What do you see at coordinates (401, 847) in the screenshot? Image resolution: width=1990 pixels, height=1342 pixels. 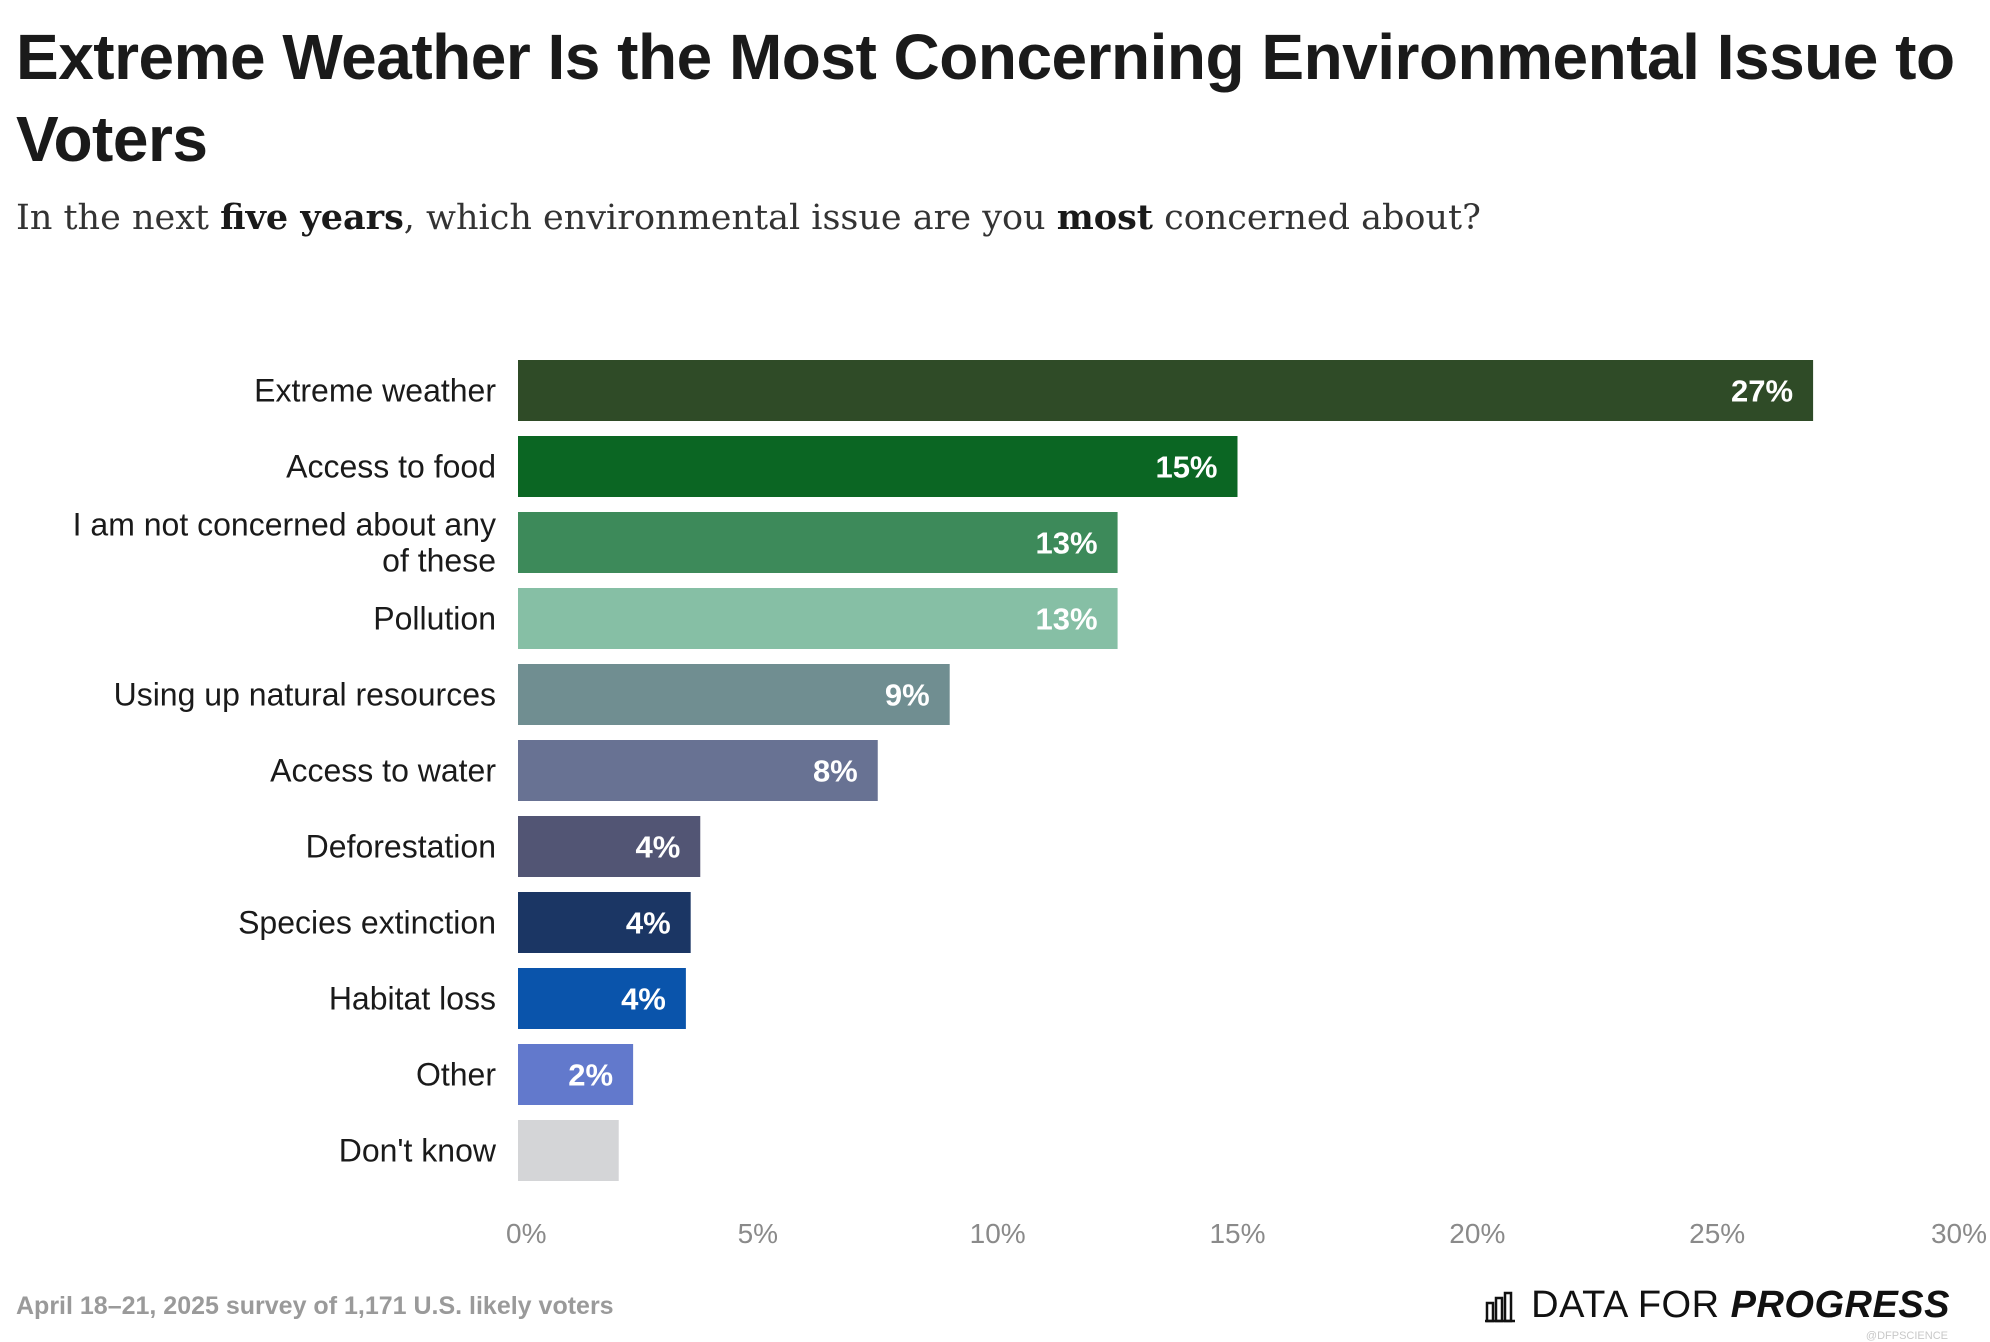 I see `category-label: Deforestation` at bounding box center [401, 847].